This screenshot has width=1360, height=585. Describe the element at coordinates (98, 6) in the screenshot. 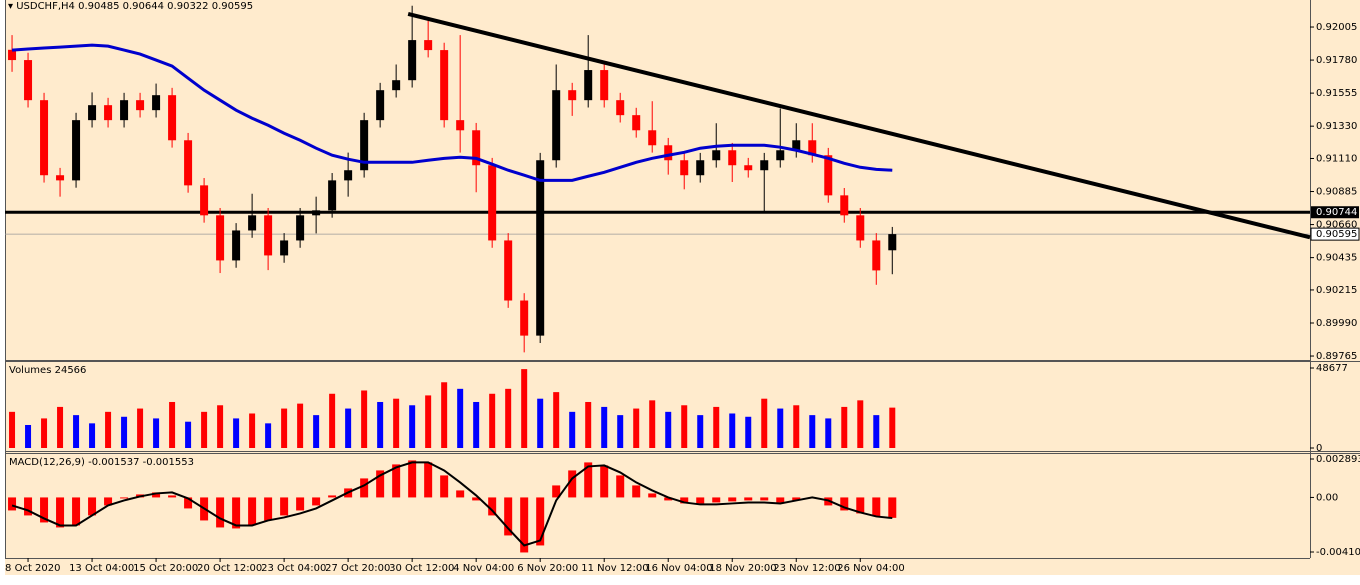

I see `last-open: 0.90485` at that location.